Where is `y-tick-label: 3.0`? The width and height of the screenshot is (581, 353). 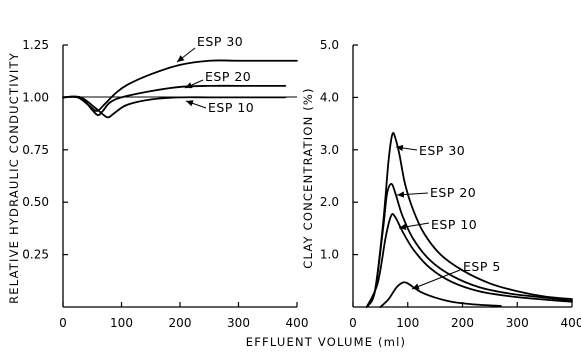 y-tick-label: 3.0 is located at coordinates (329, 150).